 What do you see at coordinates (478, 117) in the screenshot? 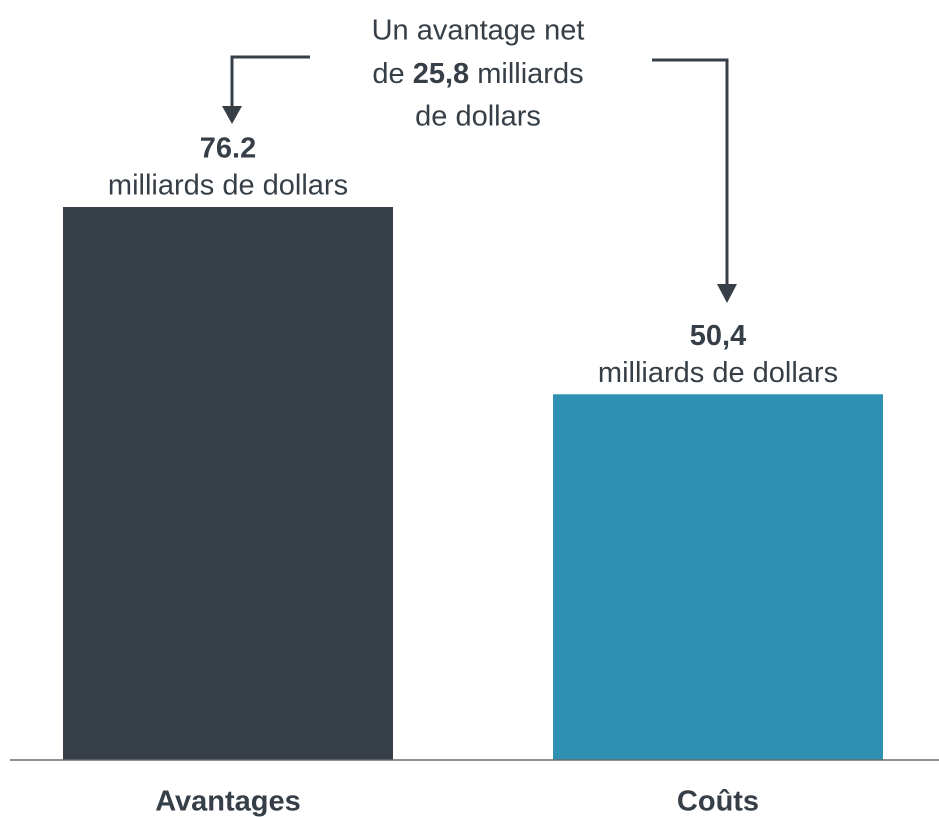
I see `annotation-line: de dollars` at bounding box center [478, 117].